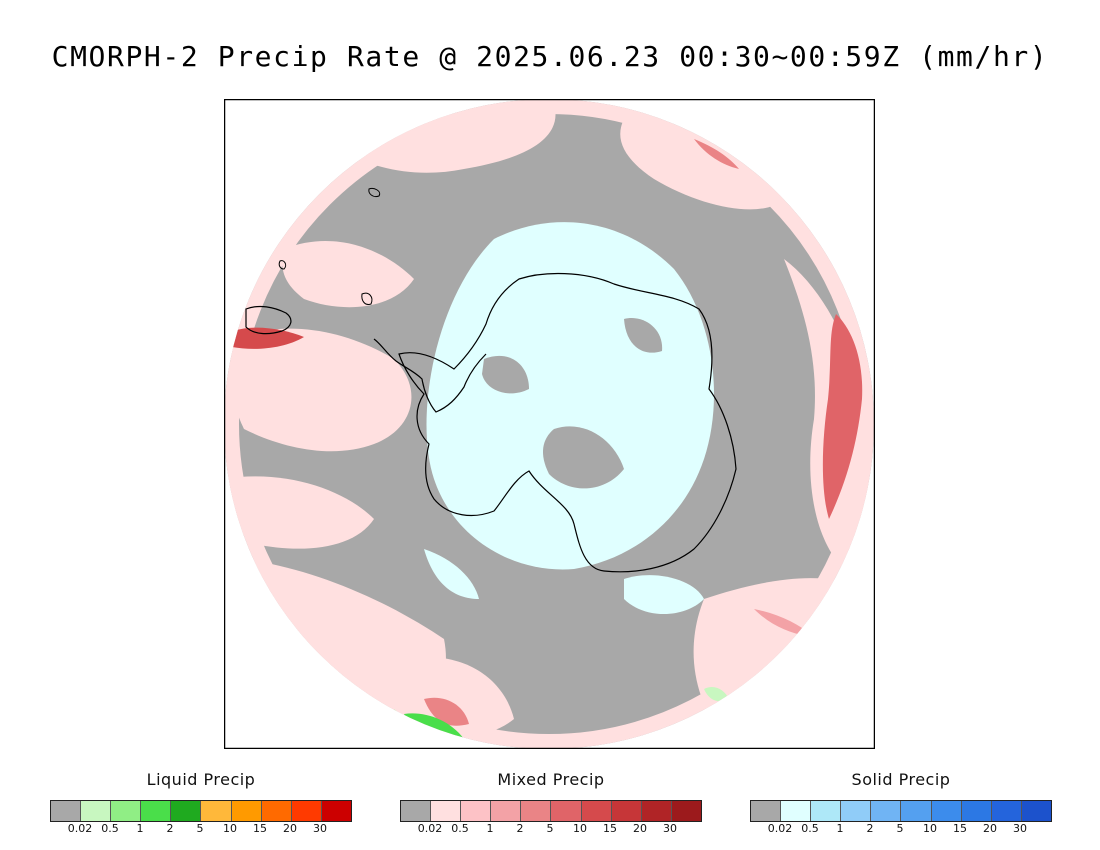 This screenshot has height=850, width=1100. I want to click on legend-mixed-precip: Mixed Precip 0.02 0.5 1 2 5 10 15 20 30, so click(551, 805).